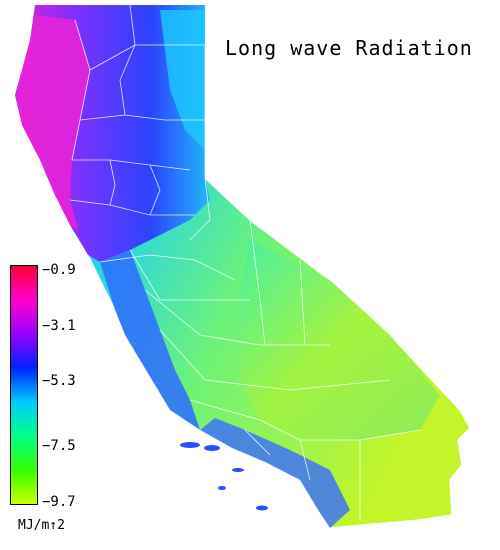  I want to click on legend-tick-2: −3.1, so click(59, 326).